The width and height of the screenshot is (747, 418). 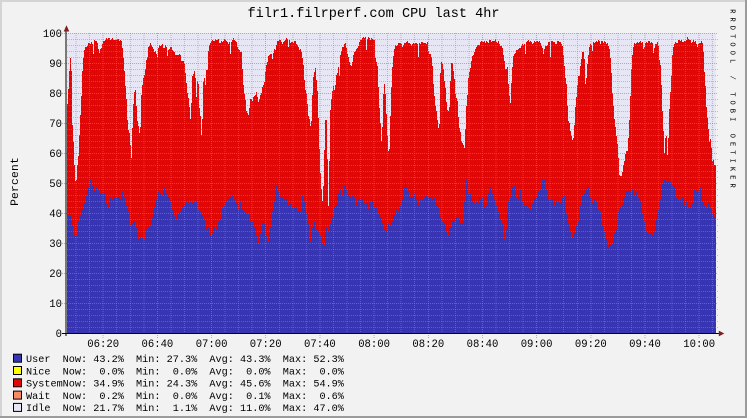 I want to click on svg-text: 07:20, so click(x=266, y=345).